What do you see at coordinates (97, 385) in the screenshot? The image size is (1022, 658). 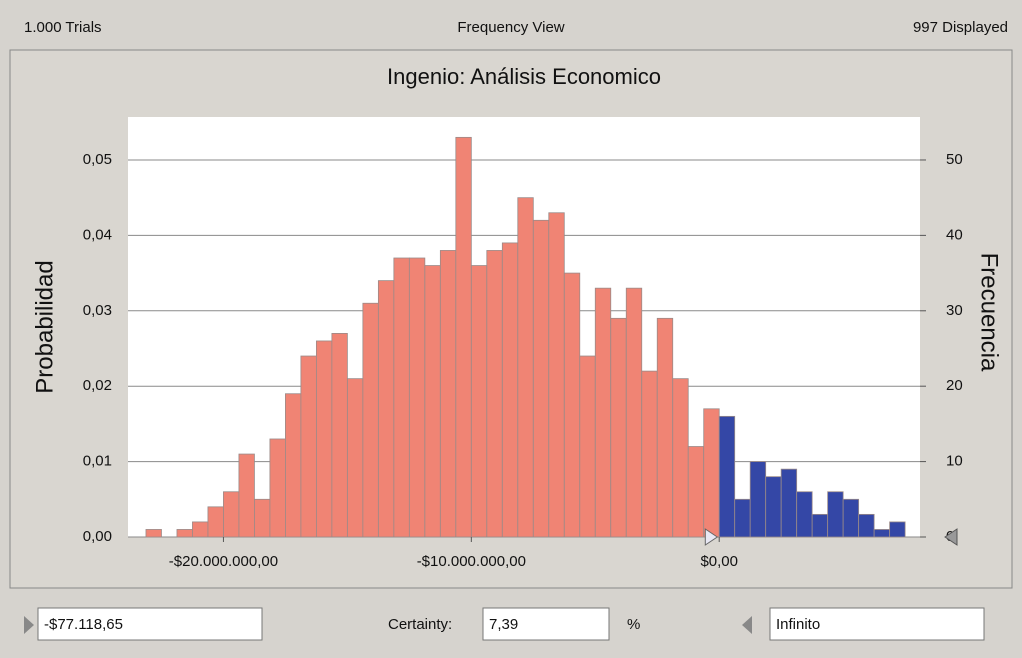 I see `y-tick-label: 0,02` at bounding box center [97, 385].